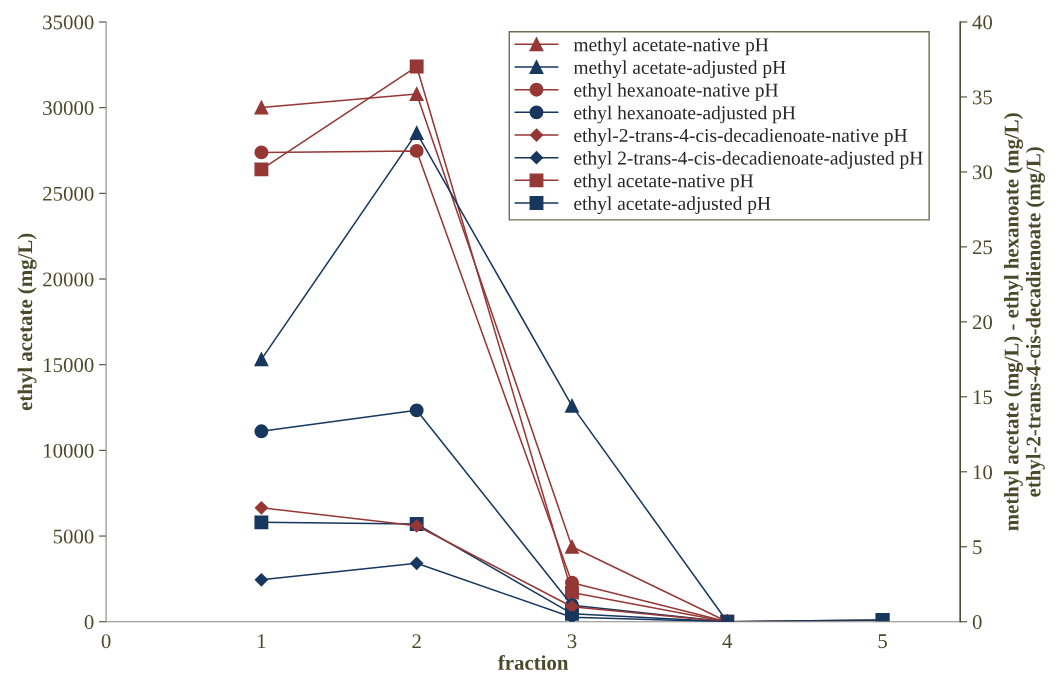 This screenshot has height=687, width=1061. I want to click on x-tick-label: 5, so click(882, 641).